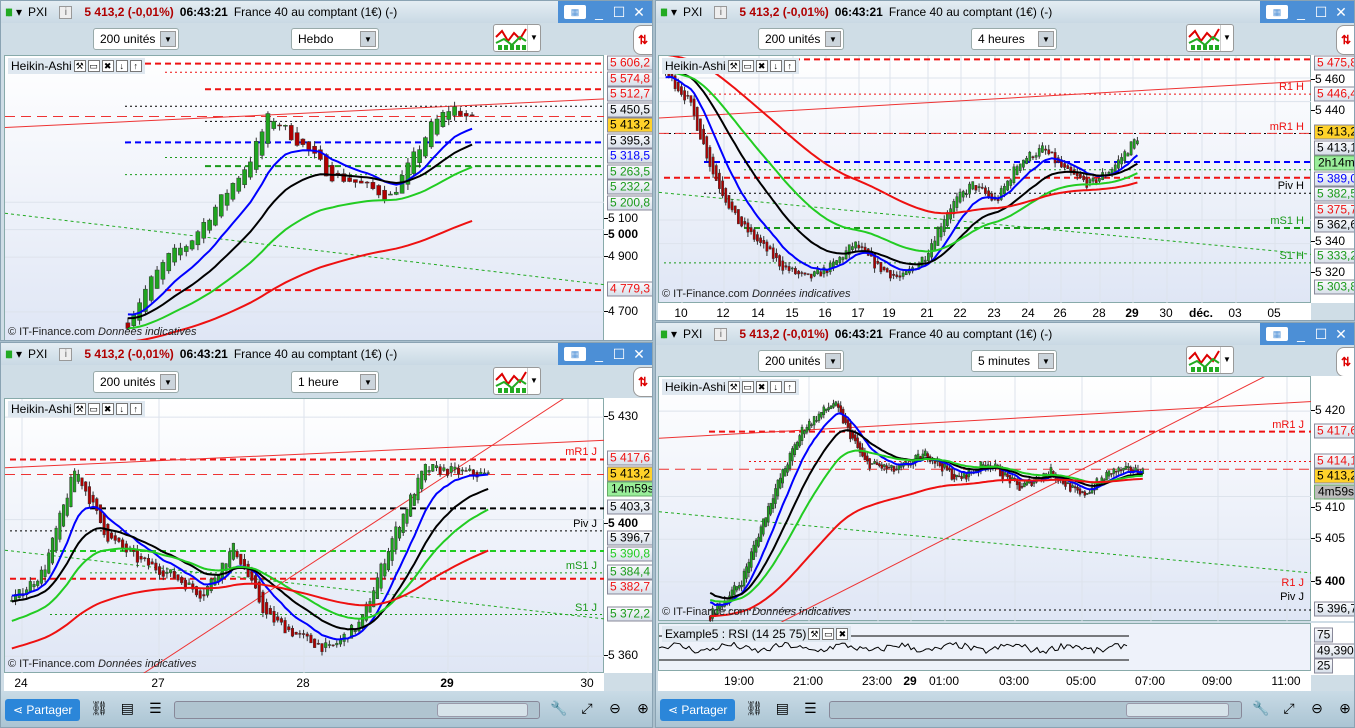  I want to click on time-axis: 10 12 14 15 16 17 19 21 22 23 24 26 28 29 30 déc. 03 05, so click(984, 311).